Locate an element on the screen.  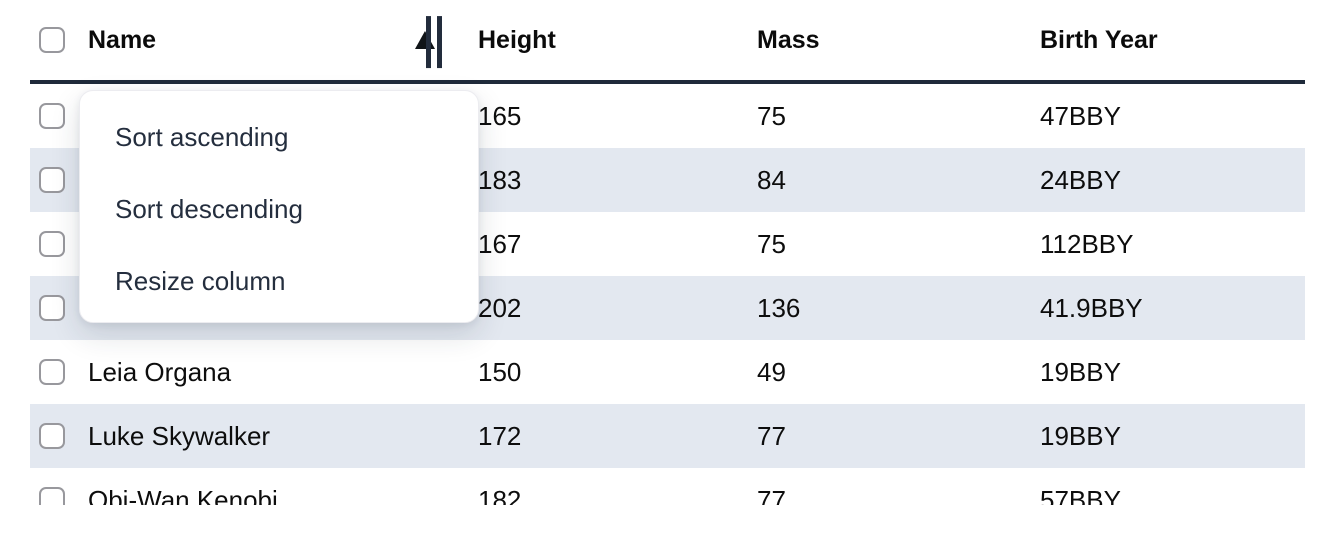
menu-item-sort-ascending: Sort ascending is located at coordinates (202, 136).